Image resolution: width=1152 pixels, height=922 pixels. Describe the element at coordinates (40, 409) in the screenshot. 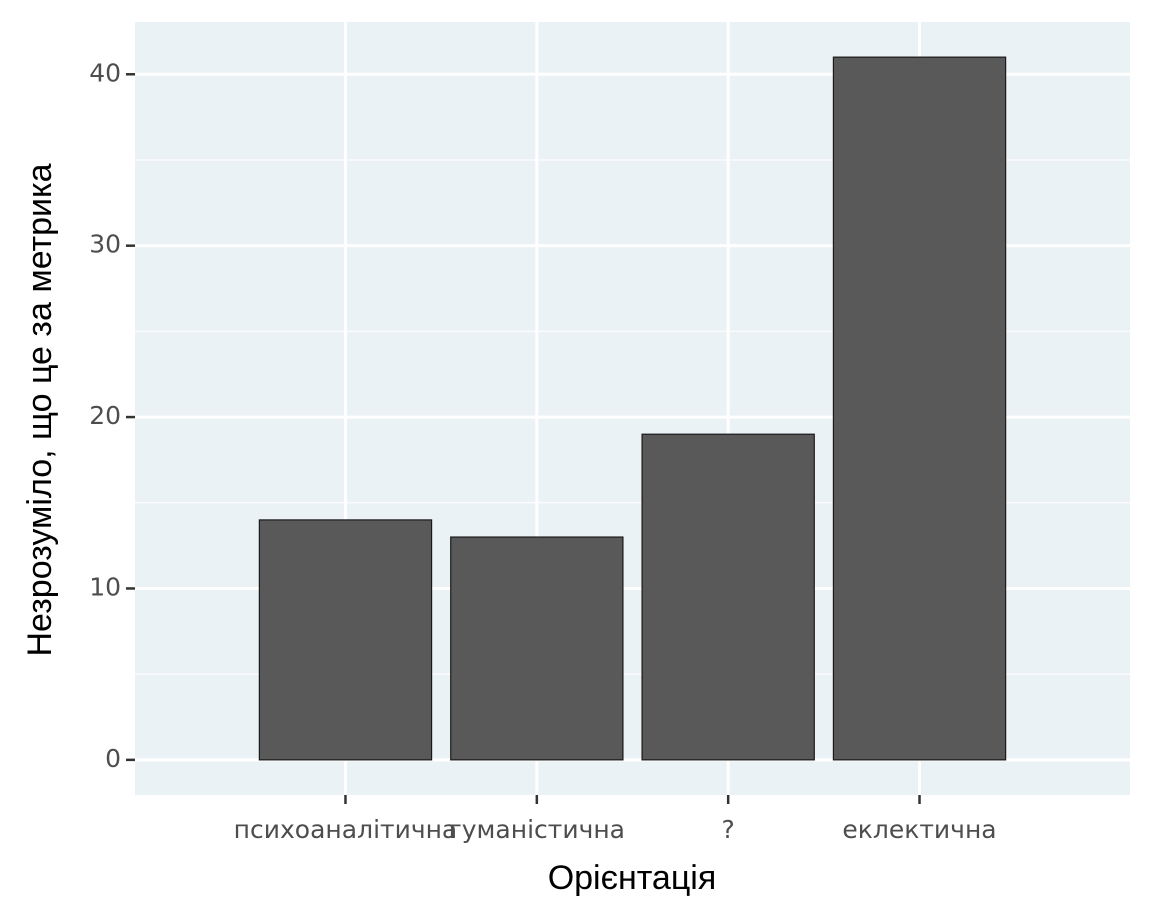

I see `y-axis-title: Незрозуміло, що це за метрика` at that location.